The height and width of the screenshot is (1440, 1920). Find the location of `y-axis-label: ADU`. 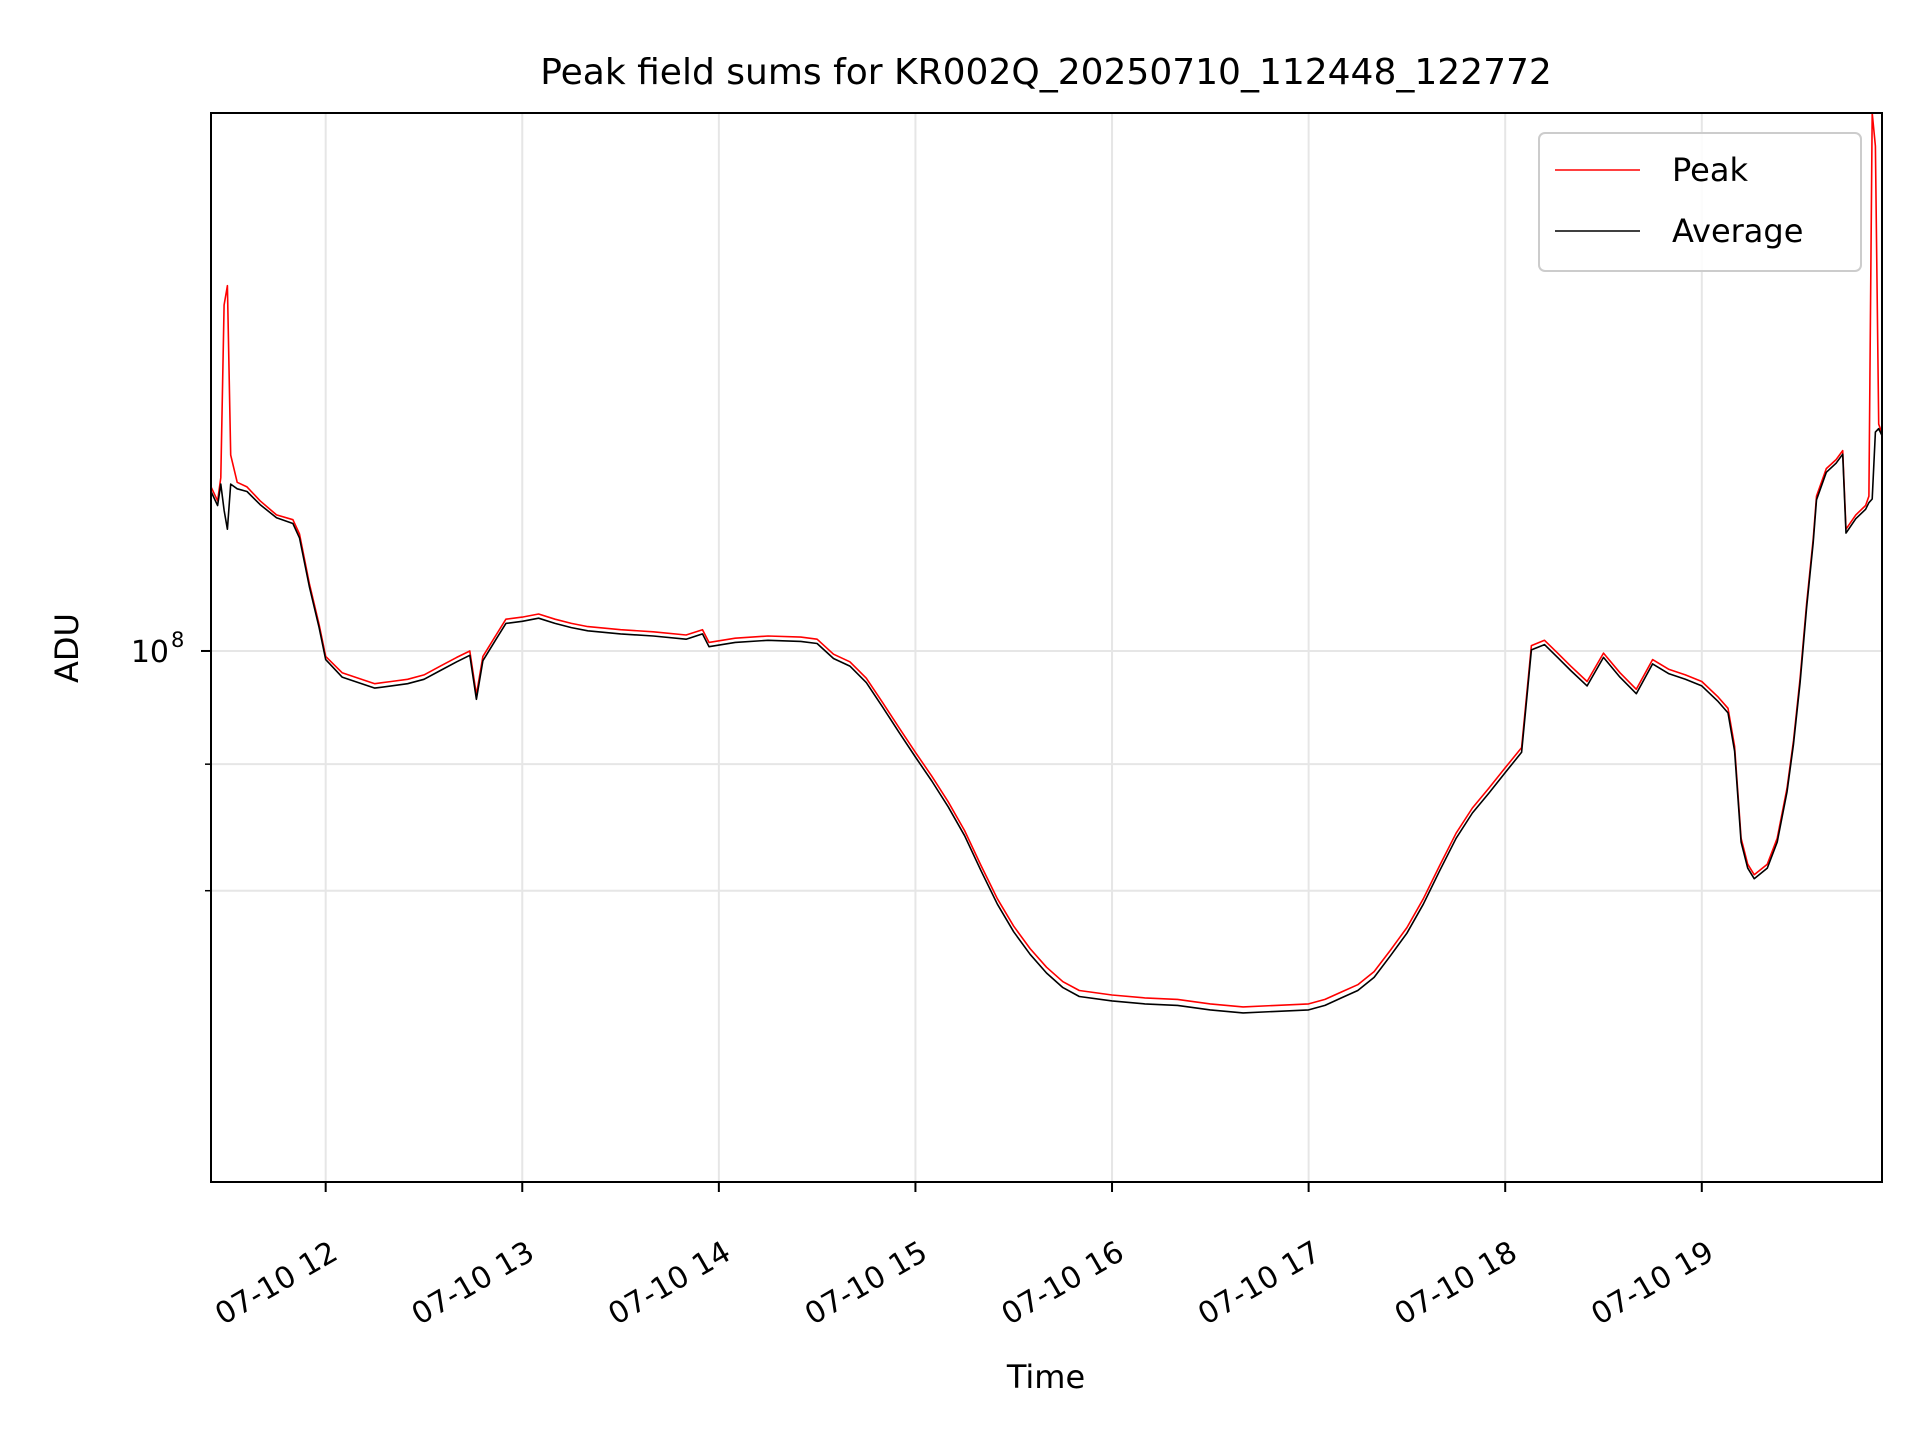

y-axis-label: ADU is located at coordinates (67, 648).